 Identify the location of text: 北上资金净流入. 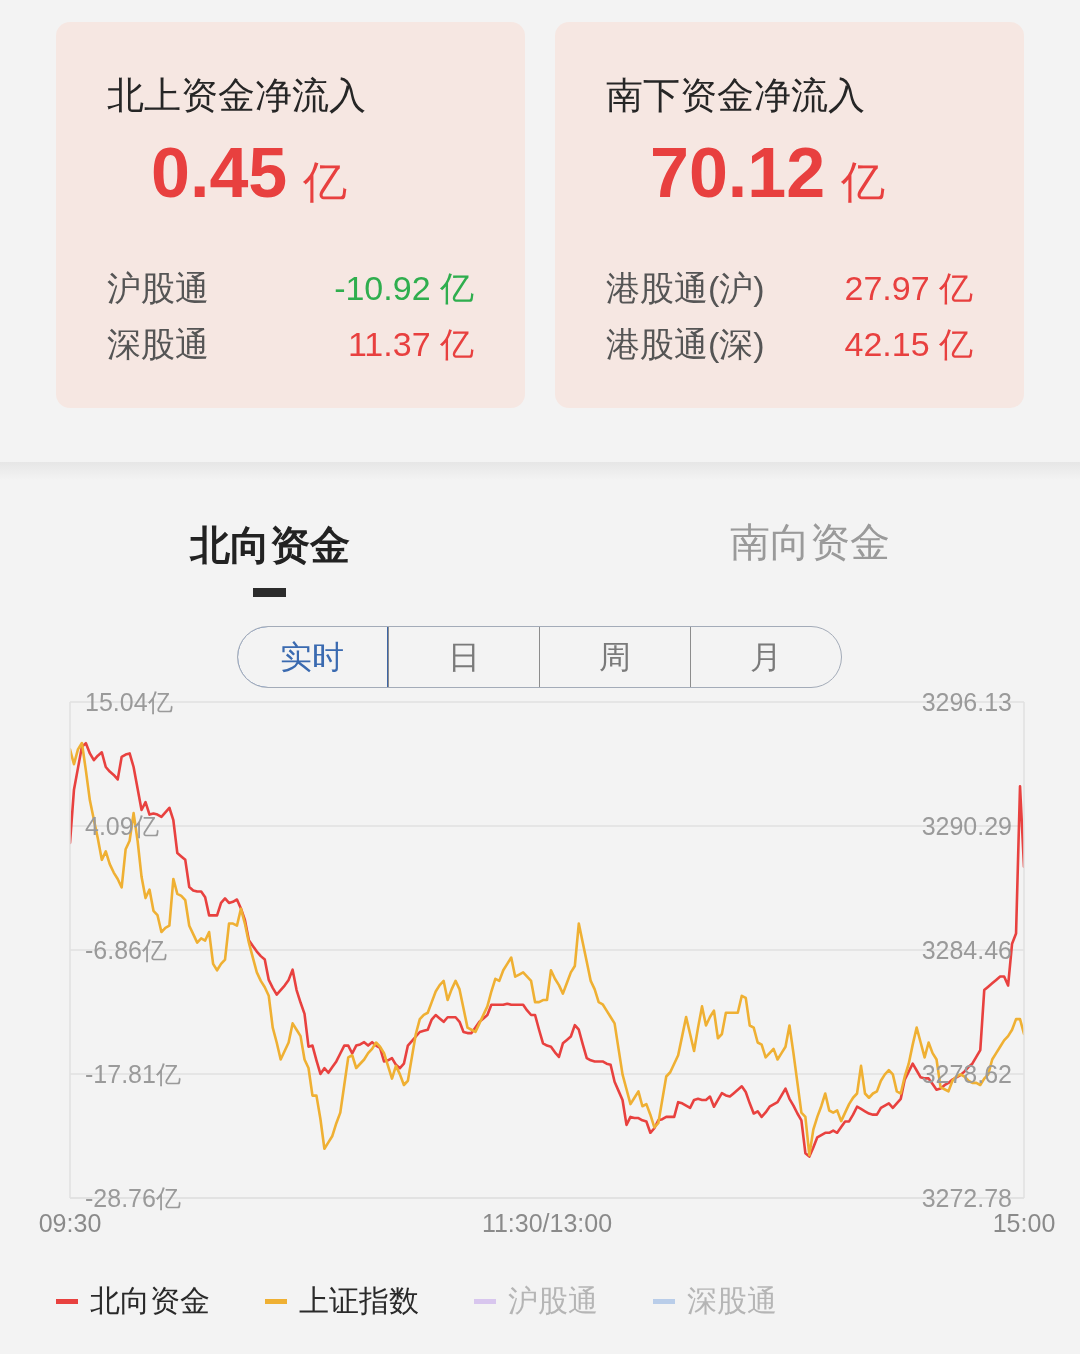
(236, 95).